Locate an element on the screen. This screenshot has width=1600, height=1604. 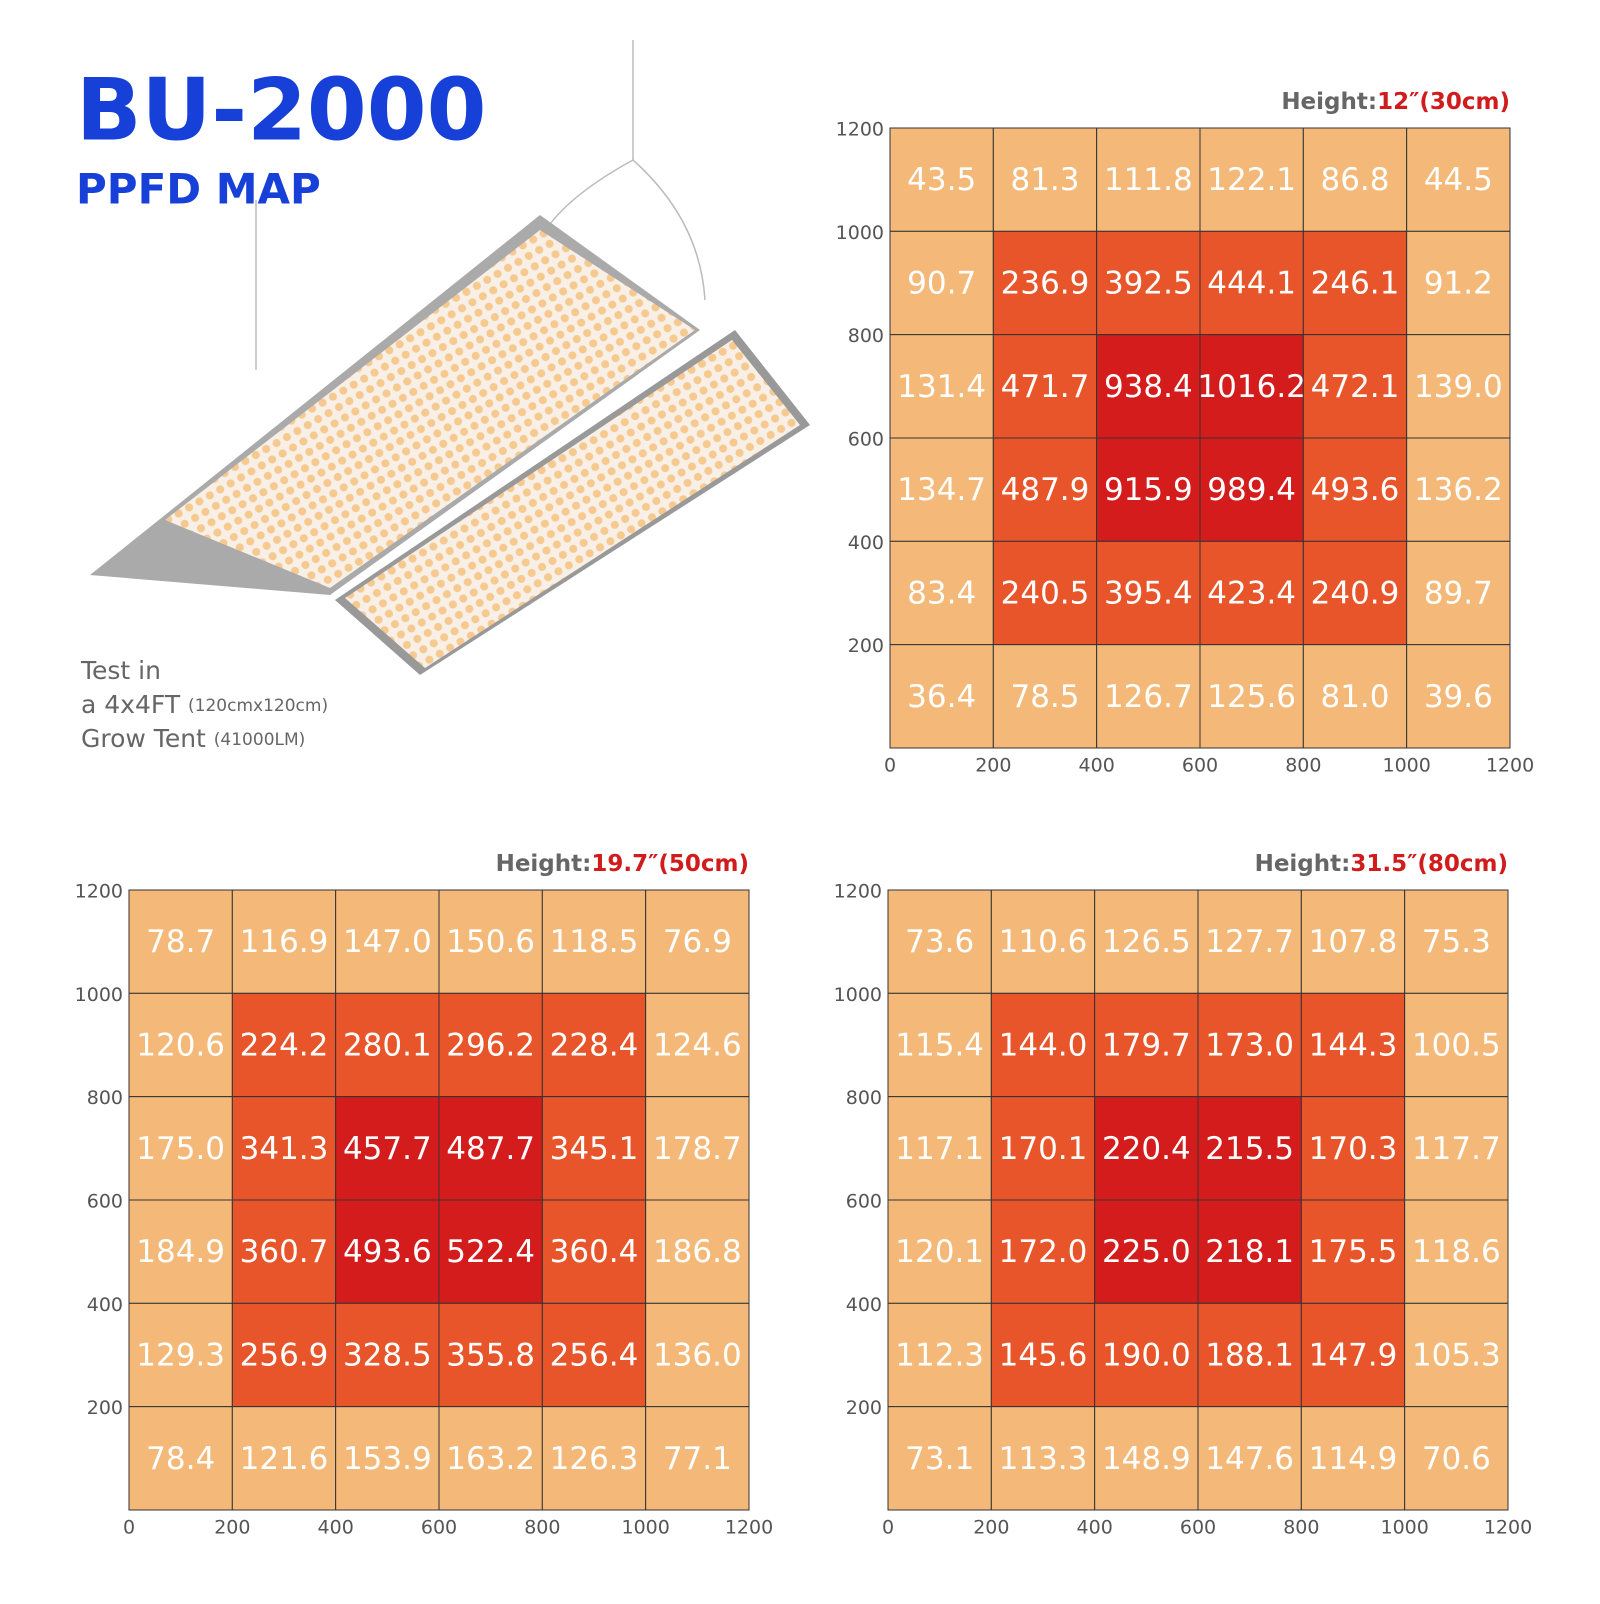
note-line: a 4x4FT (120cmx120cm) is located at coordinates (204, 704).